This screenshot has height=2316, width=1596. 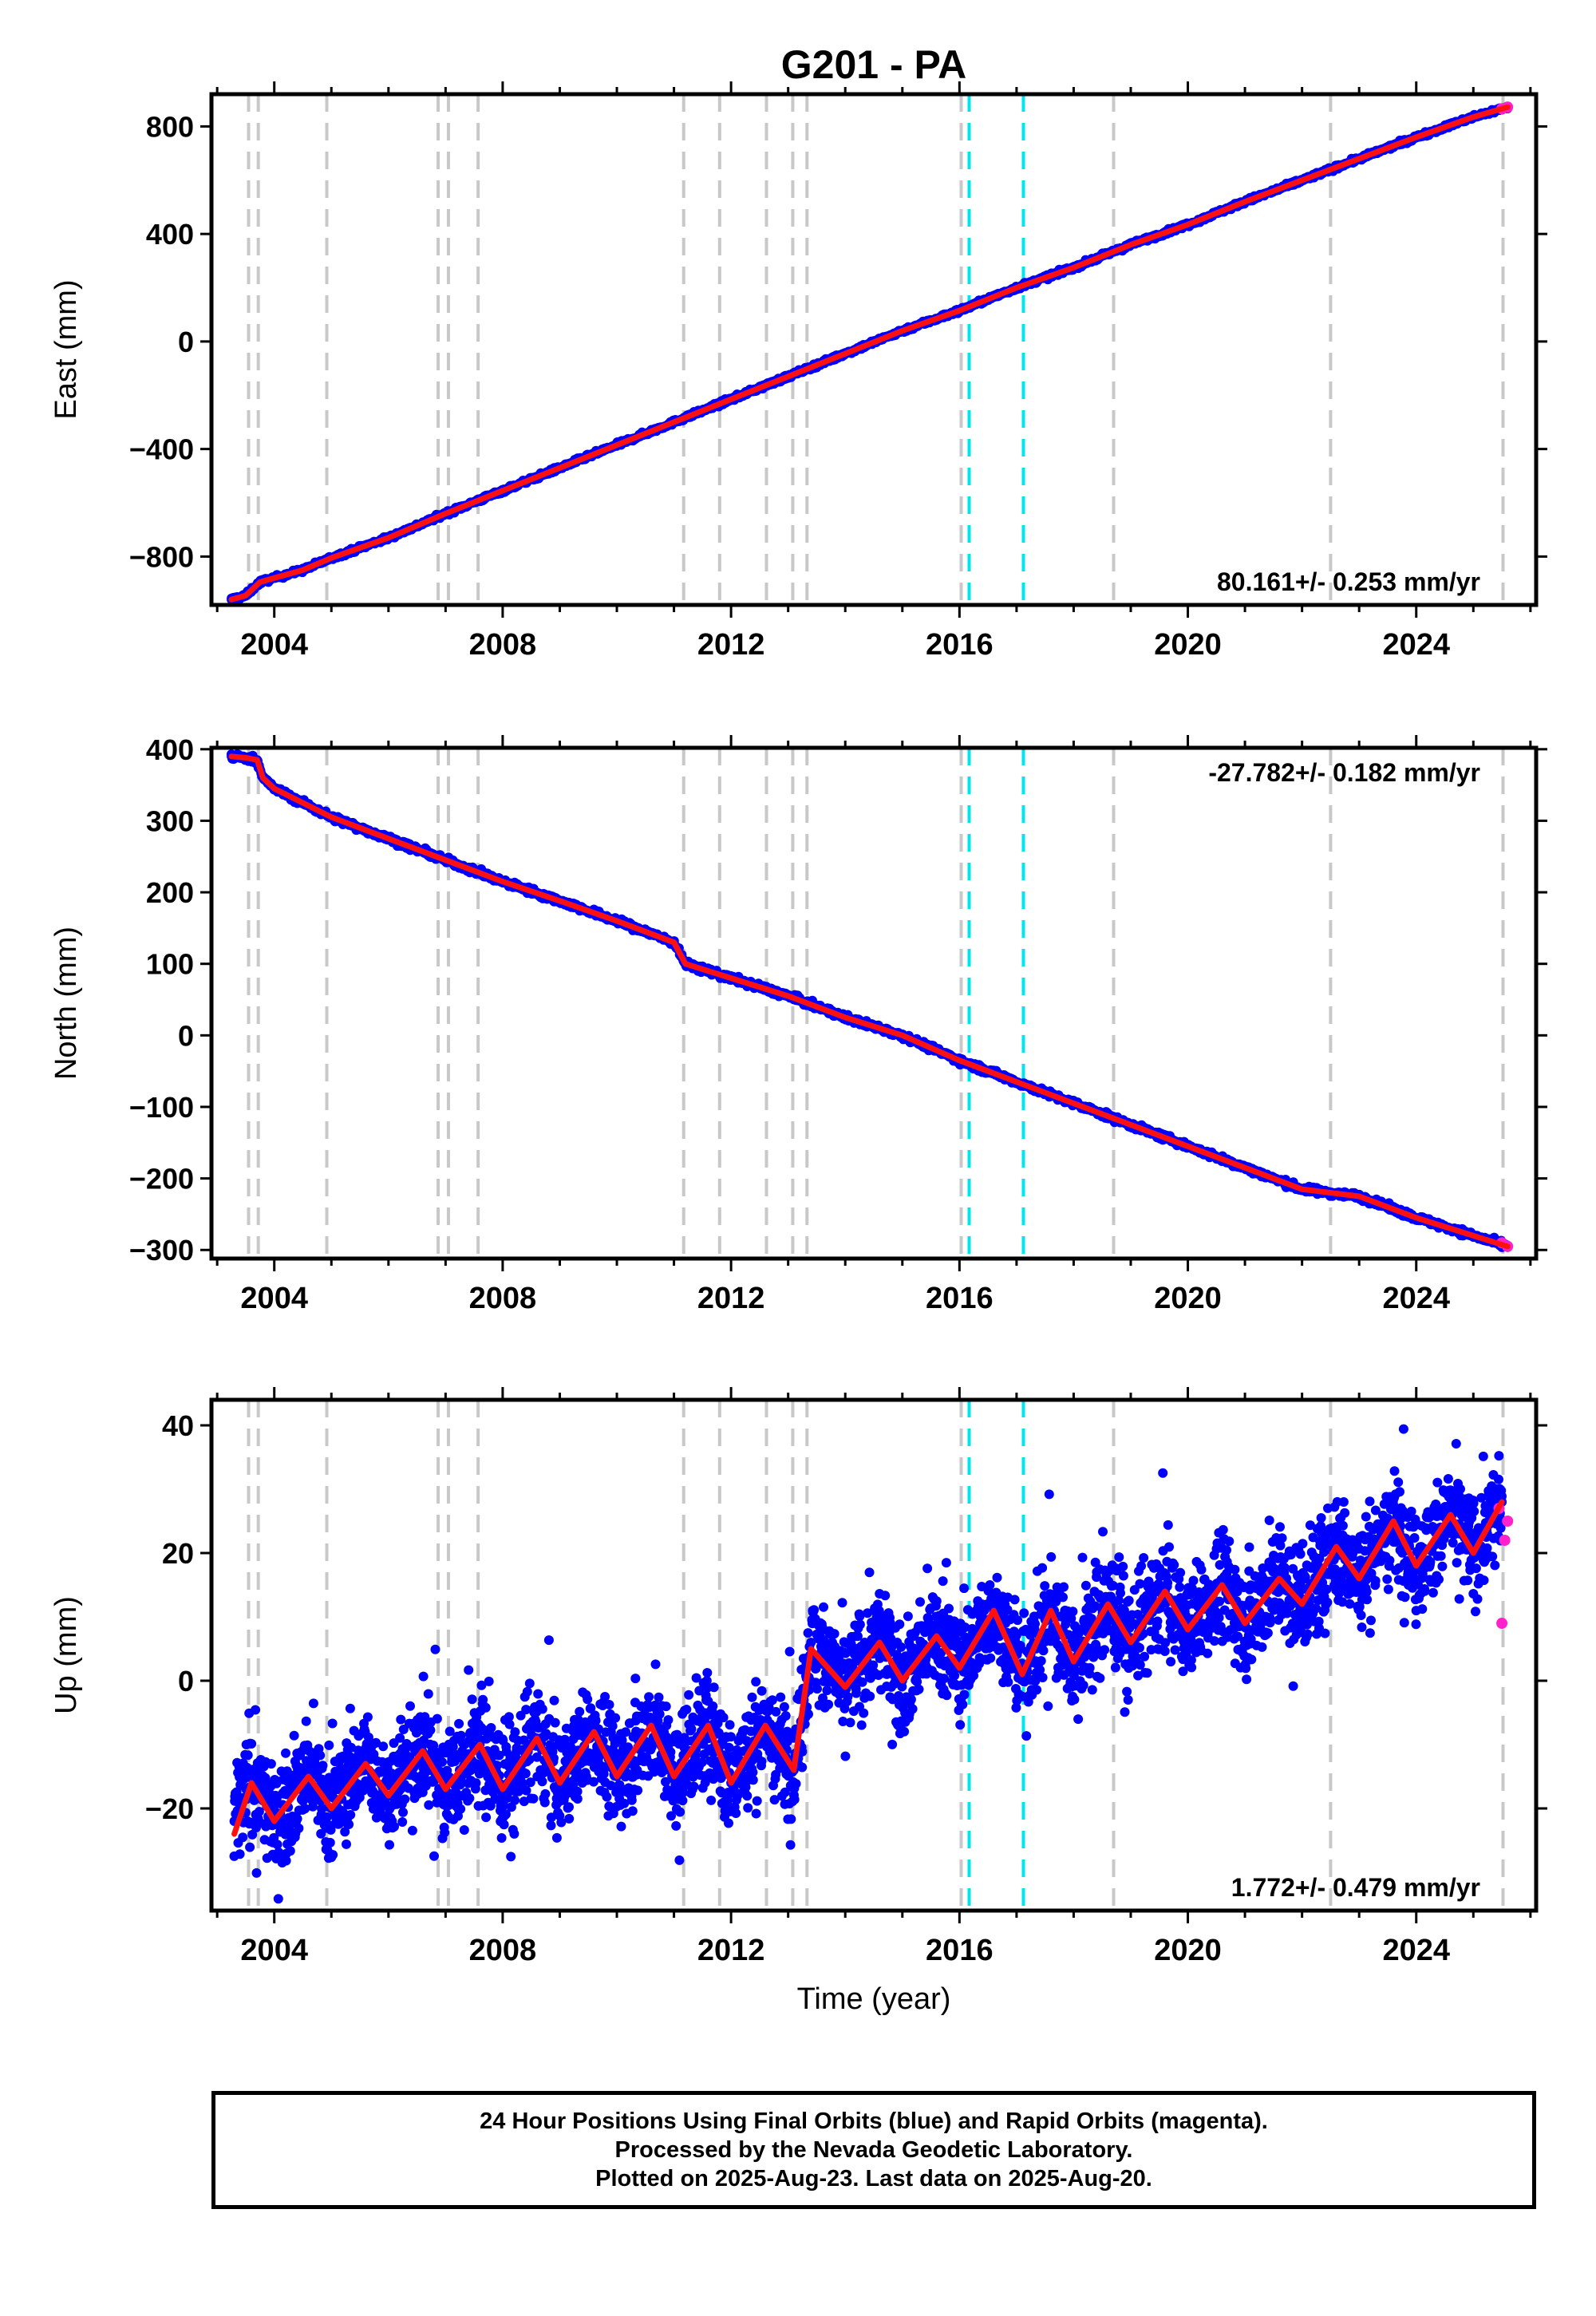 I want to click on y-tick-label: 400, so click(x=170, y=749).